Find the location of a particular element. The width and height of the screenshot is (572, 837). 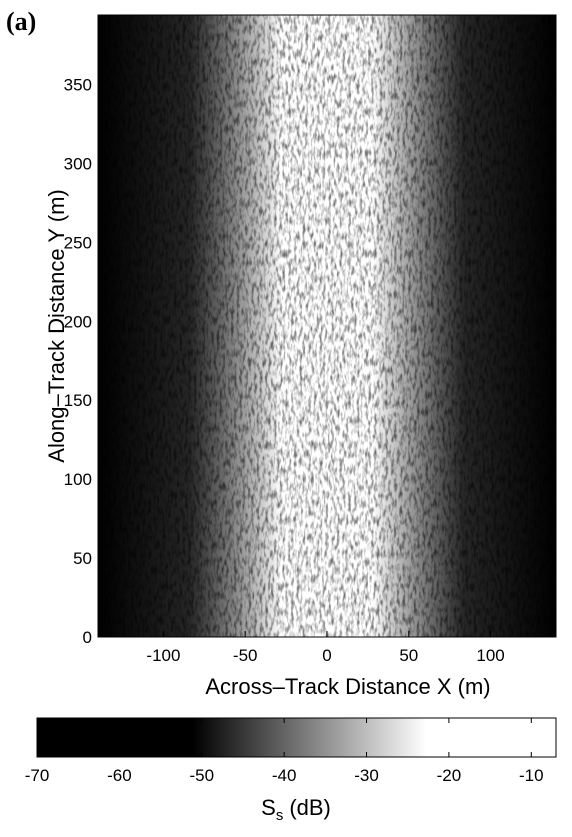

colorbar-label: Ss (dB) is located at coordinates (296, 809).